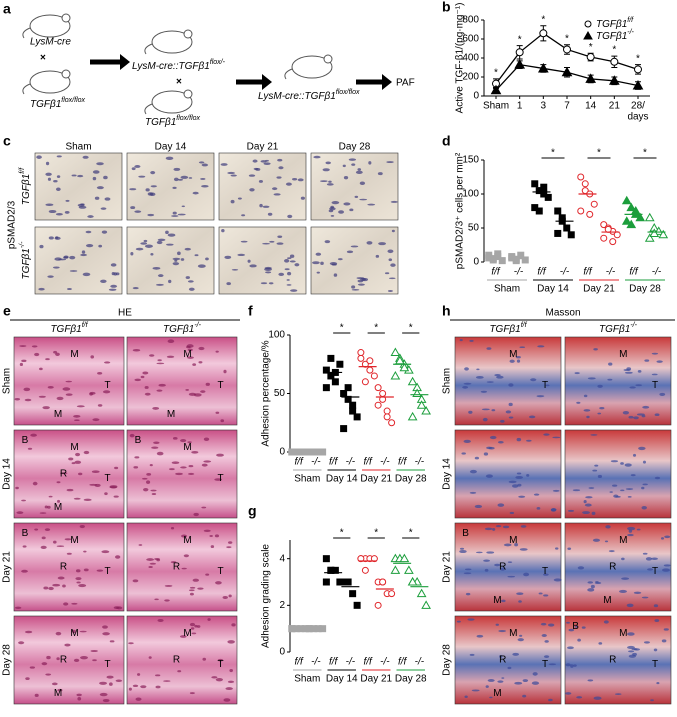  I want to click on significance: *, so click(520, 39).